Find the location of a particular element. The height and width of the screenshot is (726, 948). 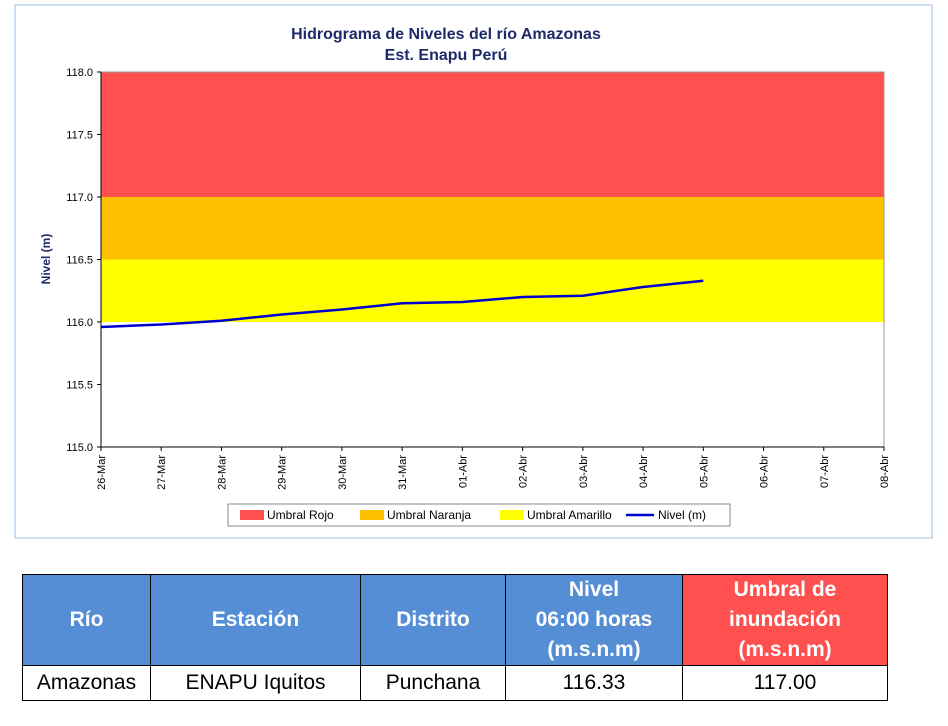

y-tick-label: 116.5 is located at coordinates (79, 261).